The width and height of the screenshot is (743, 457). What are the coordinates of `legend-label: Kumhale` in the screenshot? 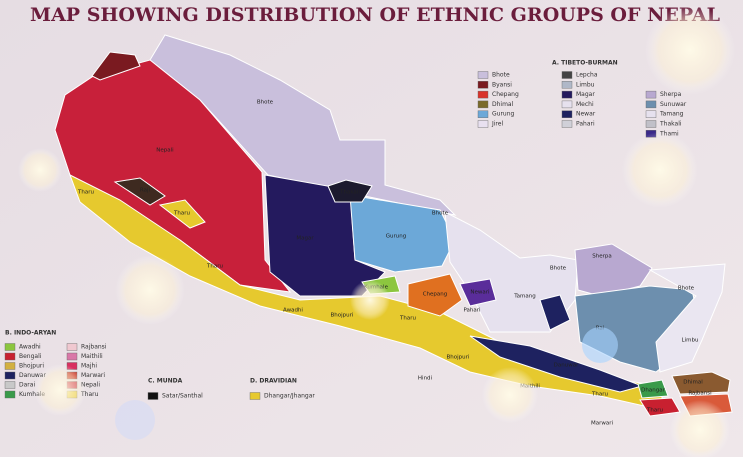 It's located at (32, 394).